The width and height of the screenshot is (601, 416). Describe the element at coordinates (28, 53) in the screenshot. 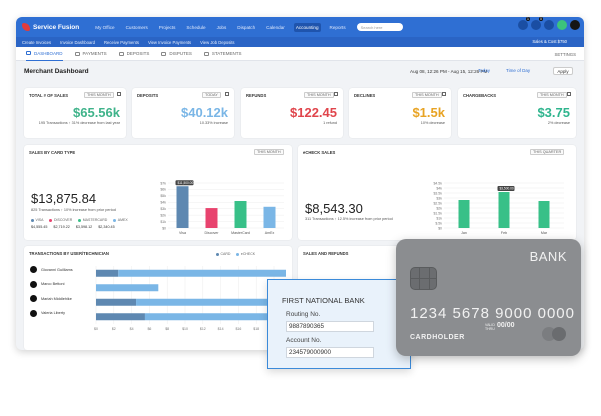

I see `dashboard-icon` at that location.